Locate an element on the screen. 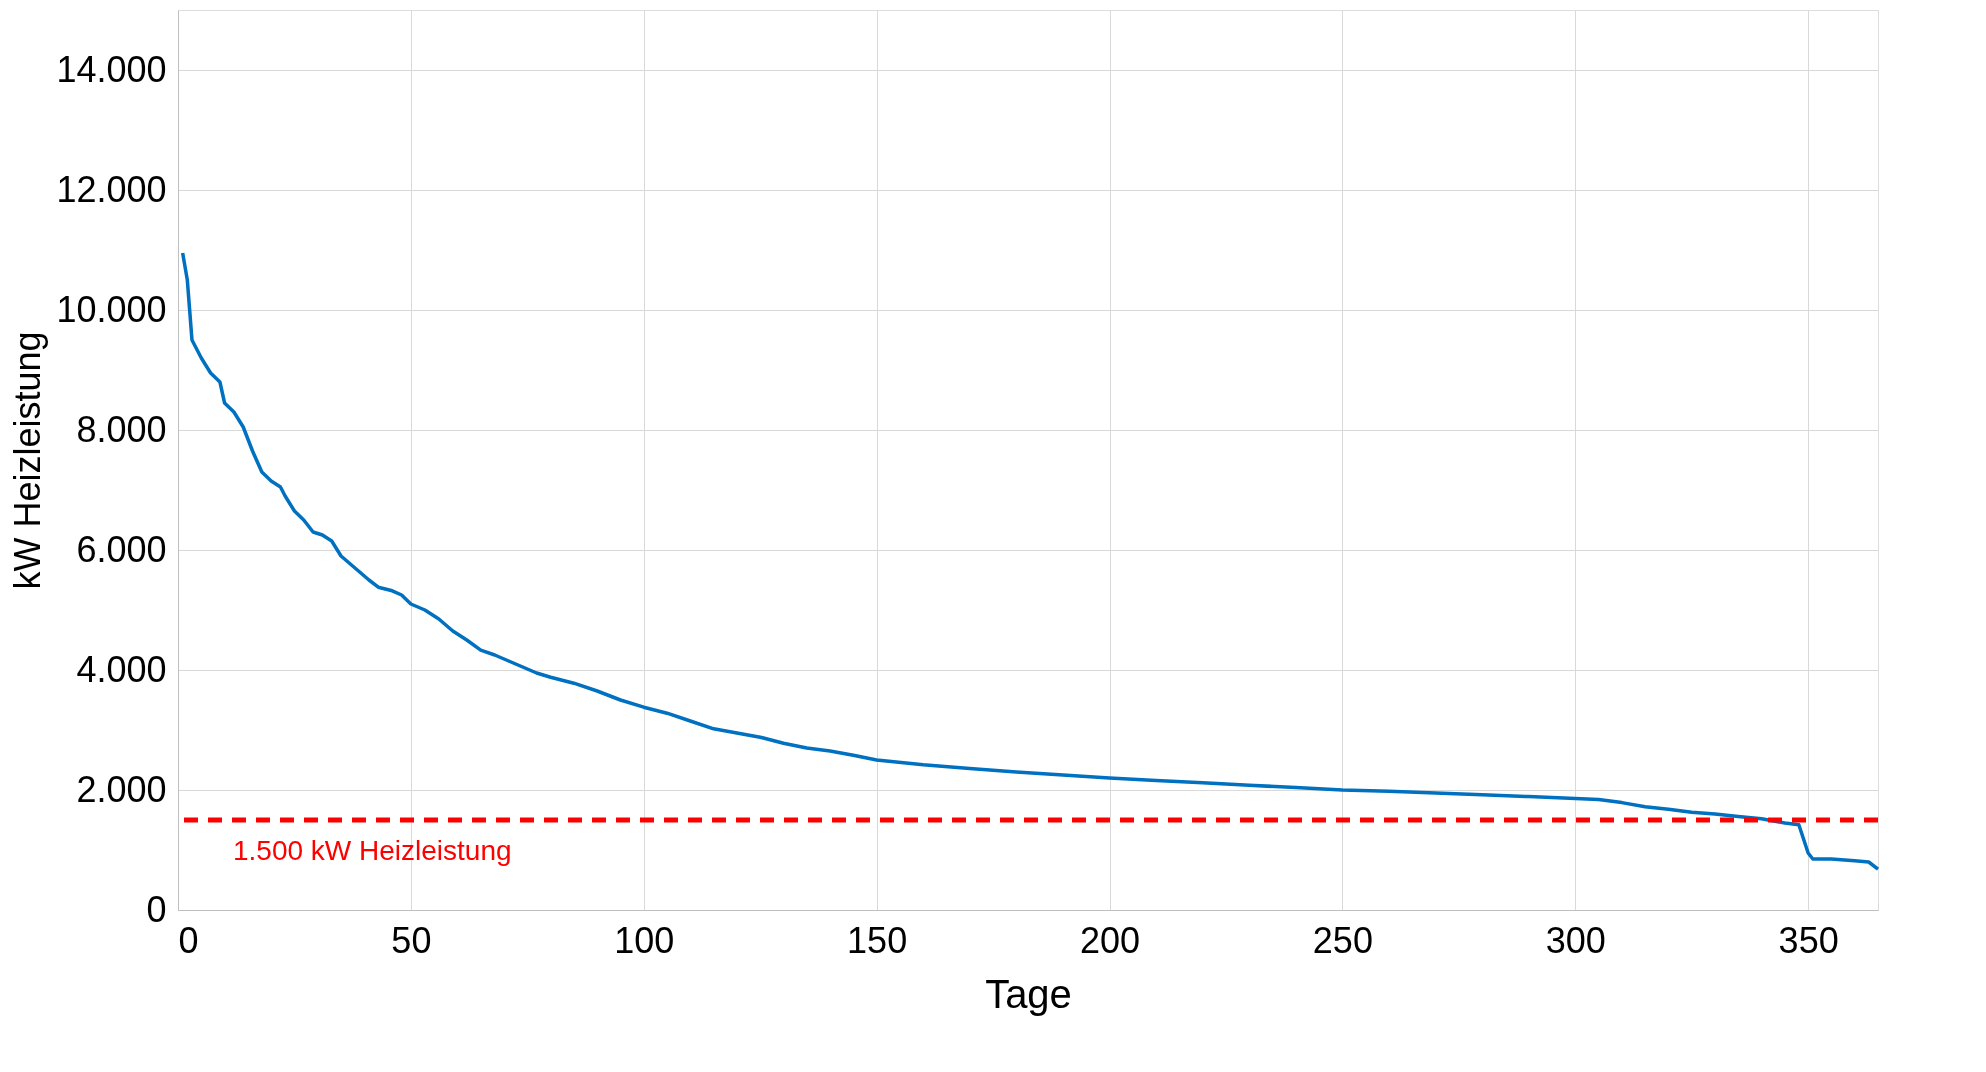 The height and width of the screenshot is (1072, 1986). y-tick-label: 2.000 is located at coordinates (121, 789).